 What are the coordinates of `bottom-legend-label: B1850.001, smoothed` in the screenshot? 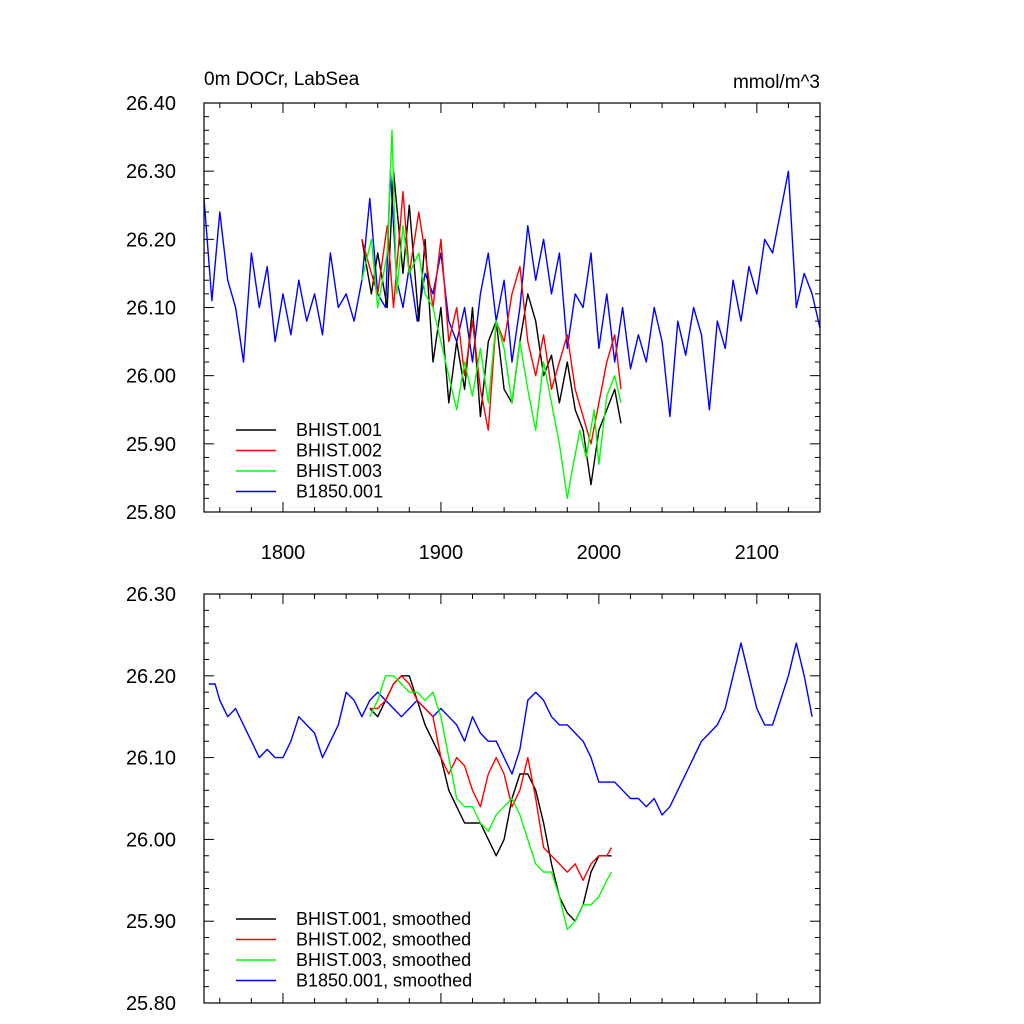 It's located at (384, 981).